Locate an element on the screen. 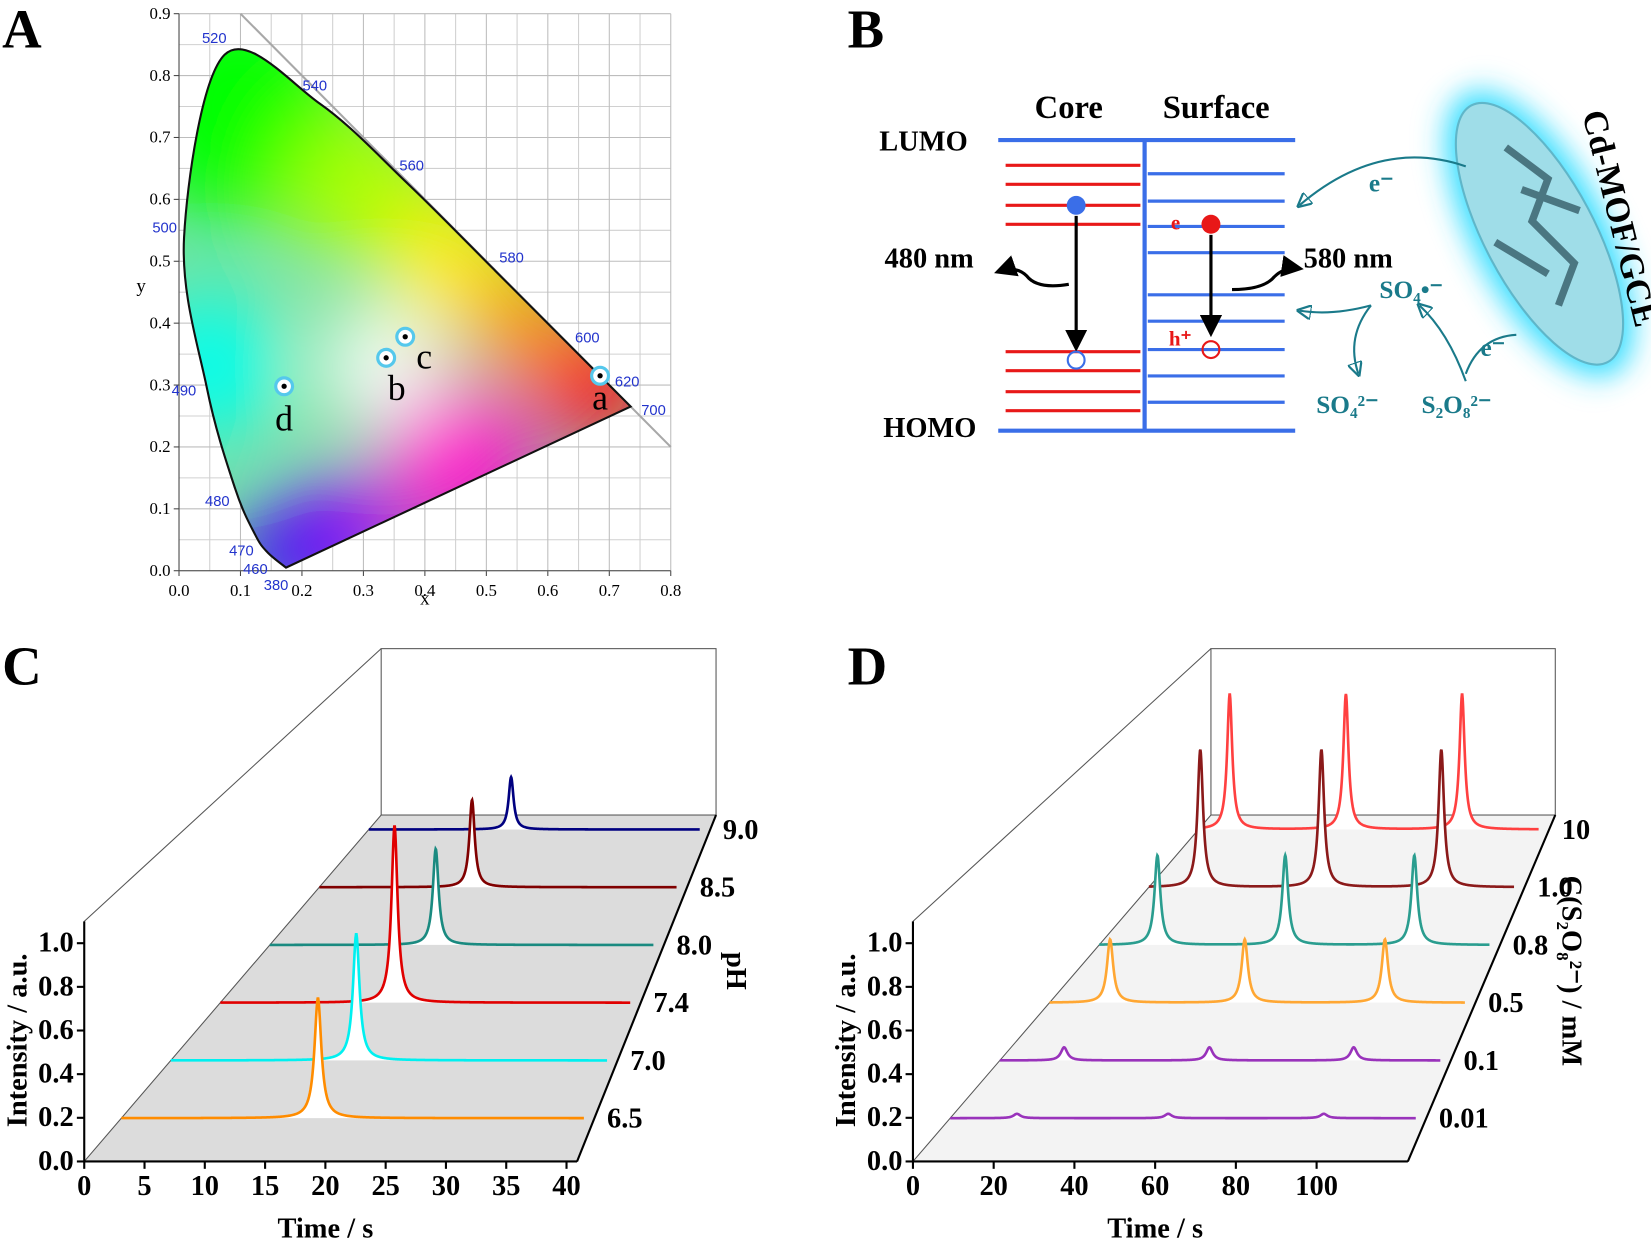  x-tick-label: 0.8 is located at coordinates (670, 590).